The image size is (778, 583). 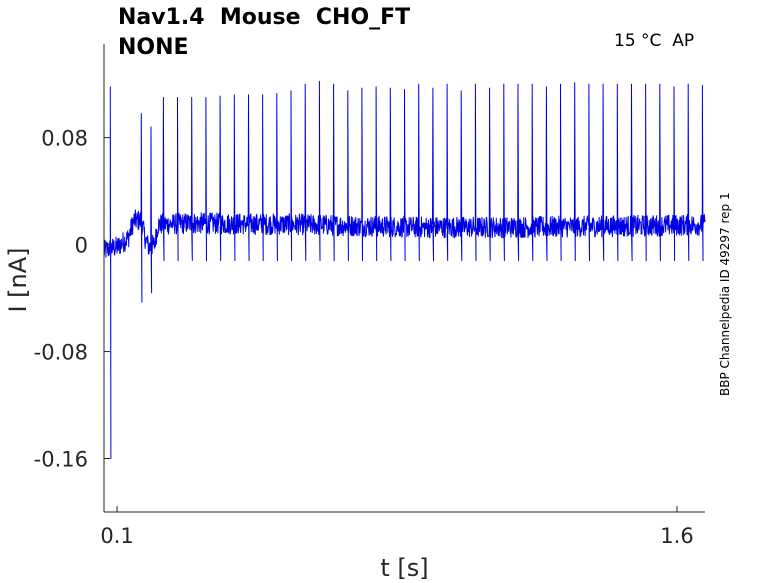 I want to click on y-tick-label: -0.16, so click(x=61, y=460).